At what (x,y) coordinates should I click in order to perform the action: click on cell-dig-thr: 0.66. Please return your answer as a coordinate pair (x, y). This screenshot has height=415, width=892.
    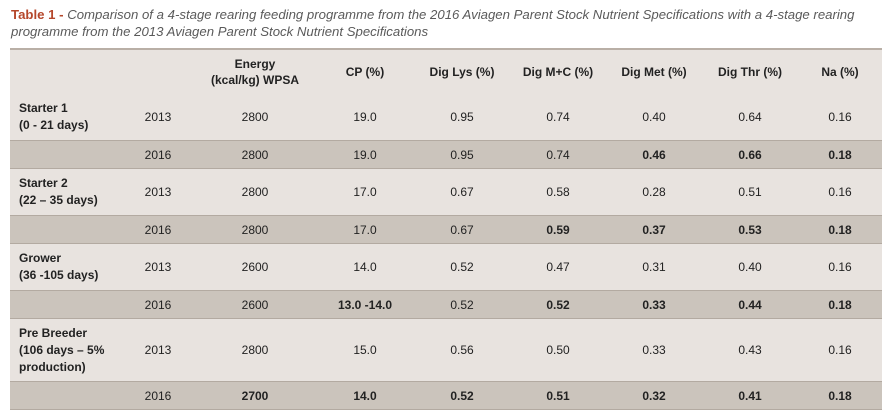
    Looking at the image, I should click on (750, 154).